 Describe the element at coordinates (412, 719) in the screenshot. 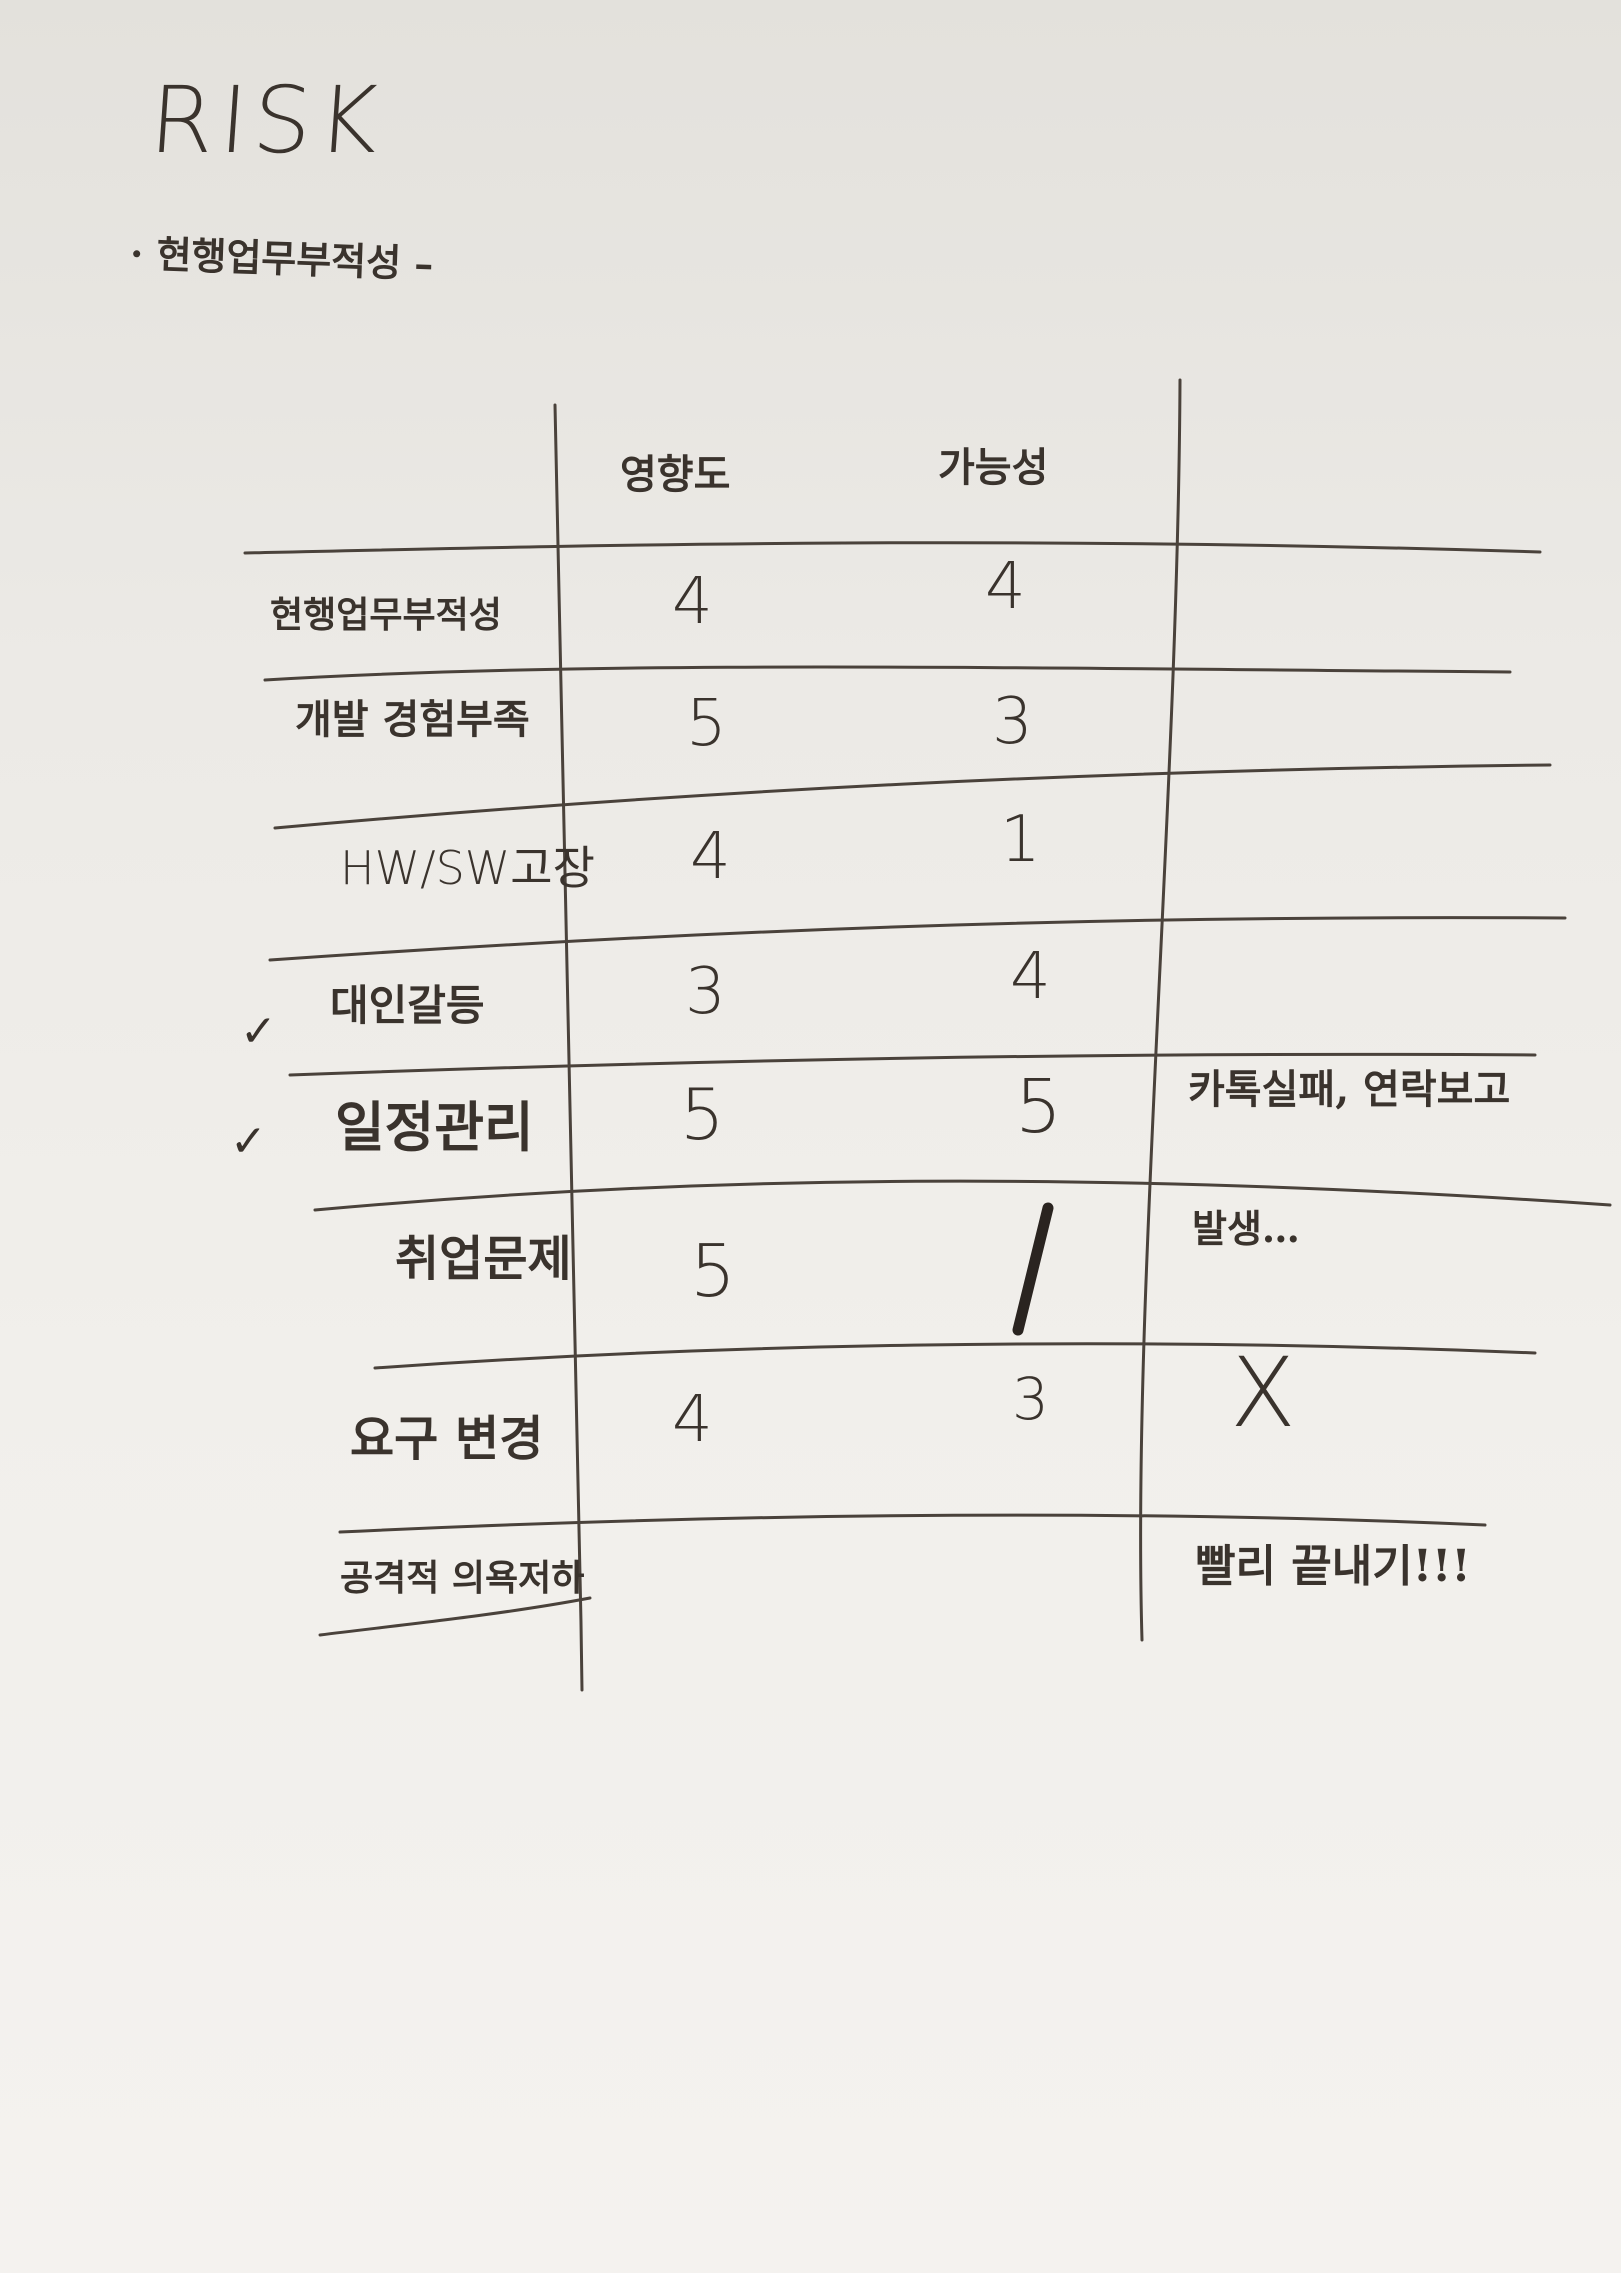

I see `row-label: 개발 경험부족` at that location.